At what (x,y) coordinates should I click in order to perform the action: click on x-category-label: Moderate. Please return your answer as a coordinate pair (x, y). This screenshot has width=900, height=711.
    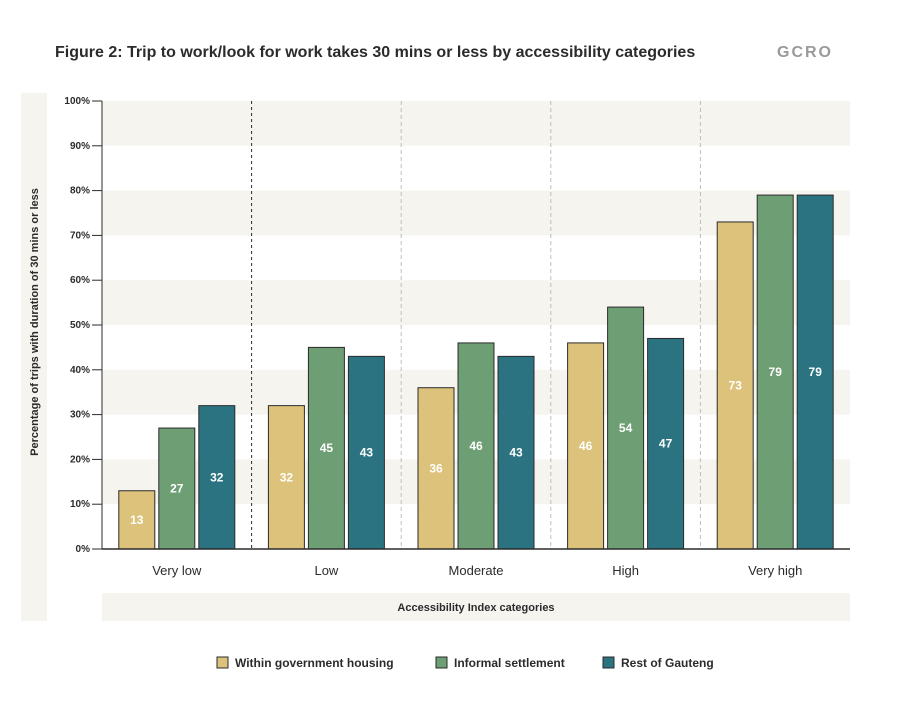
    Looking at the image, I should click on (476, 570).